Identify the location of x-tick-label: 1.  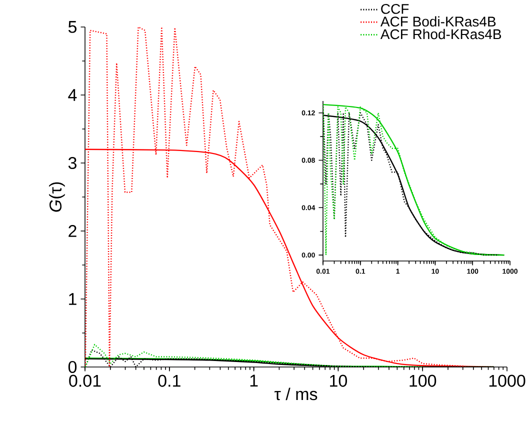
(254, 380).